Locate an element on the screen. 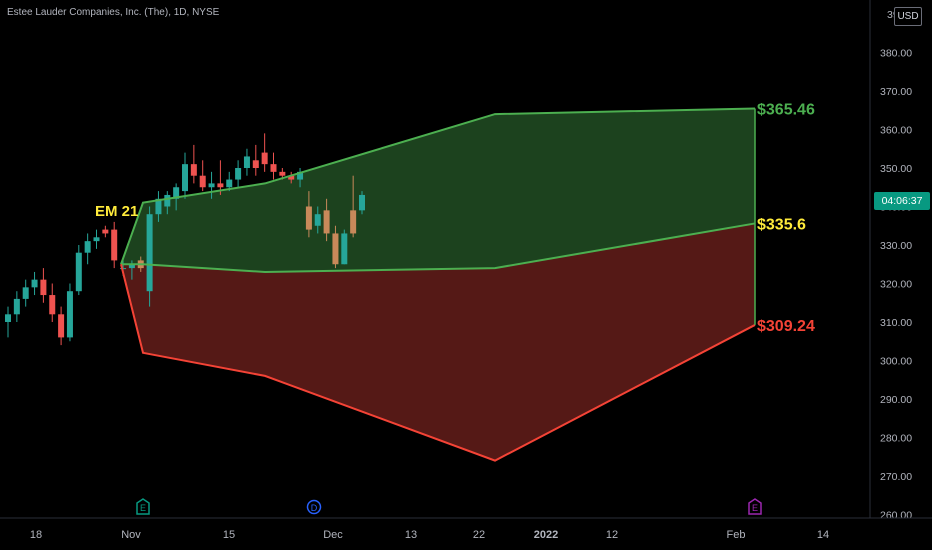  dividend-marker-icon is located at coordinates (314, 507).